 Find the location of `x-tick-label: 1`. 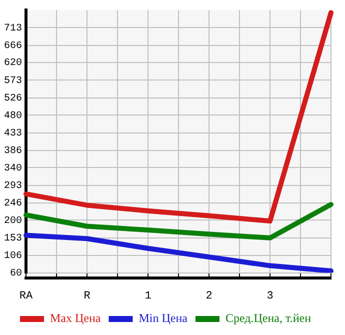

x-tick-label: 1 is located at coordinates (148, 296).